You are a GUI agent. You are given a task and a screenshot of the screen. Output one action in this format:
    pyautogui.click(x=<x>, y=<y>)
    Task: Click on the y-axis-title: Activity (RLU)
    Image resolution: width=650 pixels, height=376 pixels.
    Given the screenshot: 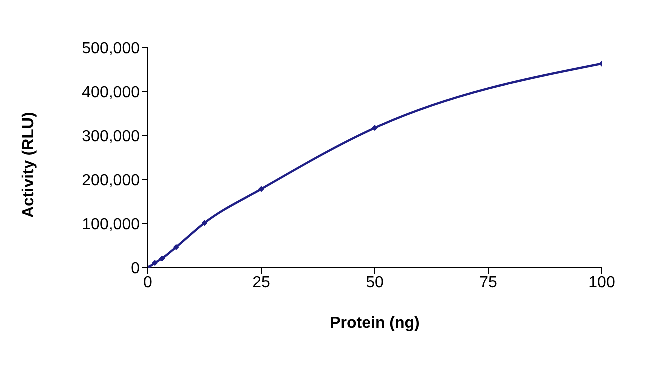 What is the action you would take?
    pyautogui.click(x=29, y=165)
    